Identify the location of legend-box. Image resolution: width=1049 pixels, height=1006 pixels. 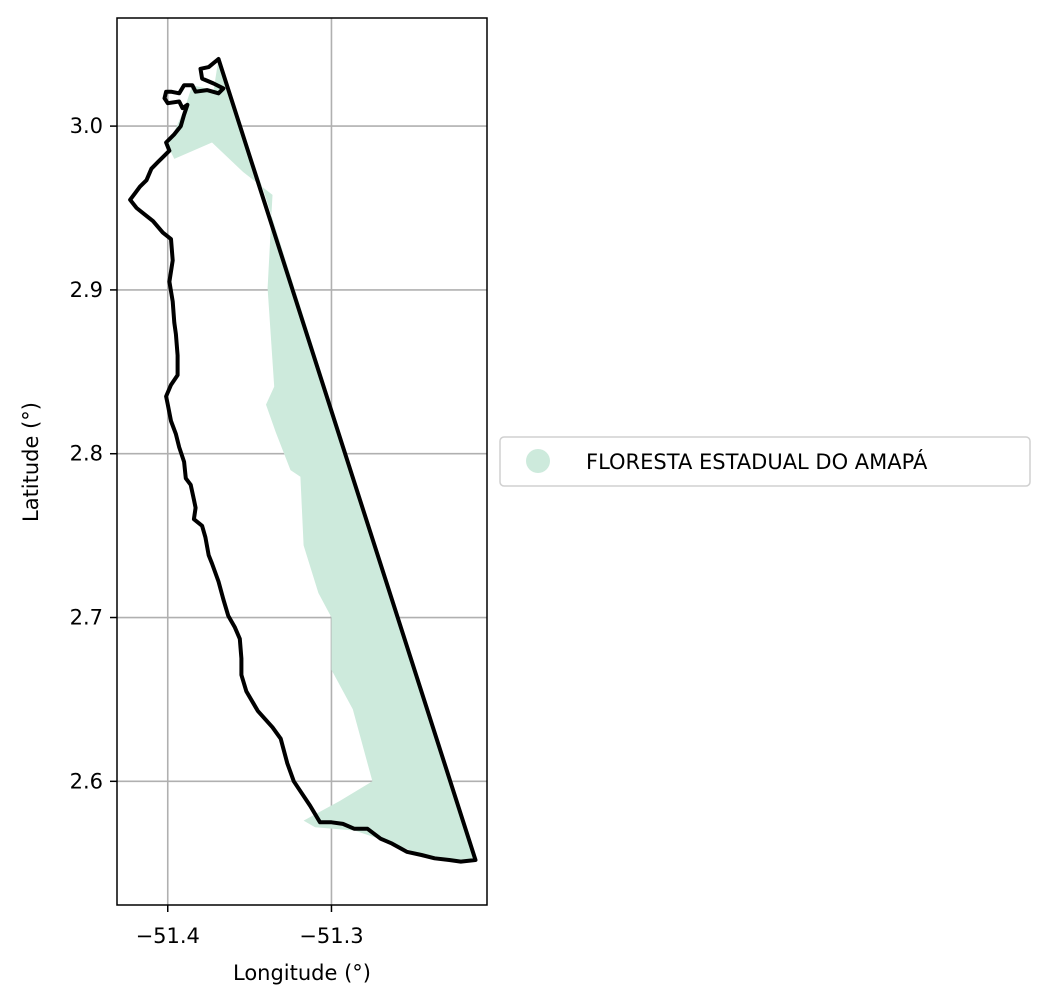
(765, 461).